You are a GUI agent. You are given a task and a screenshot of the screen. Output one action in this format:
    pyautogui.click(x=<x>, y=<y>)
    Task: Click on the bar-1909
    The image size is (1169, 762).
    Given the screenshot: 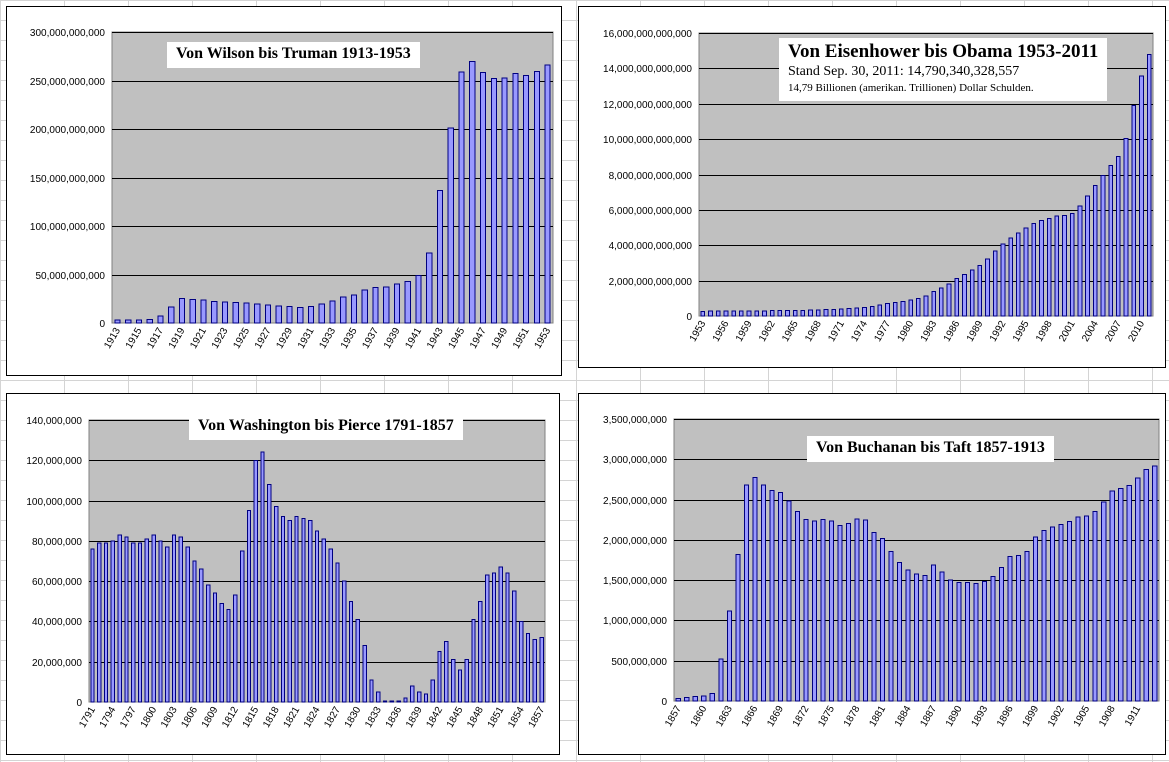 What is the action you would take?
    pyautogui.click(x=1121, y=594)
    